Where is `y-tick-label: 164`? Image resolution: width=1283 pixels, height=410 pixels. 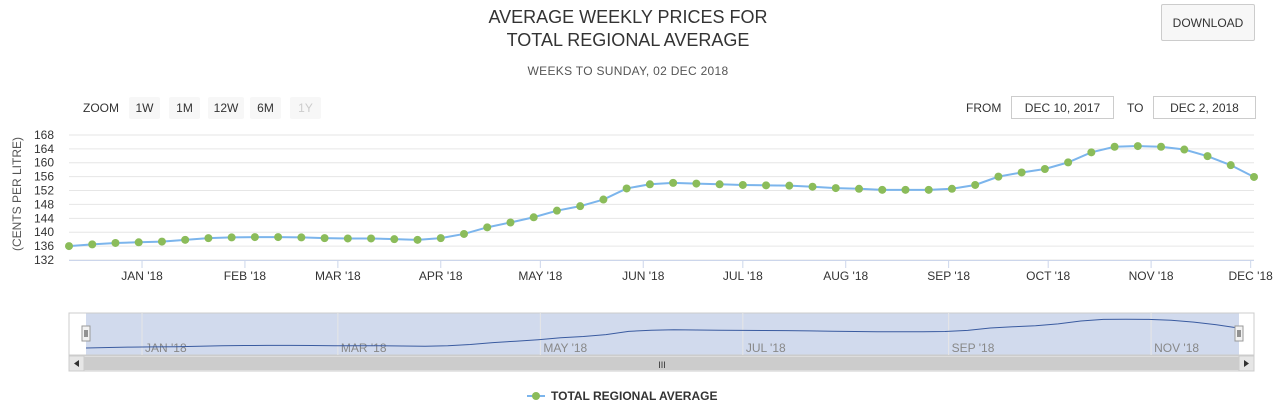 y-tick-label: 164 is located at coordinates (44, 149).